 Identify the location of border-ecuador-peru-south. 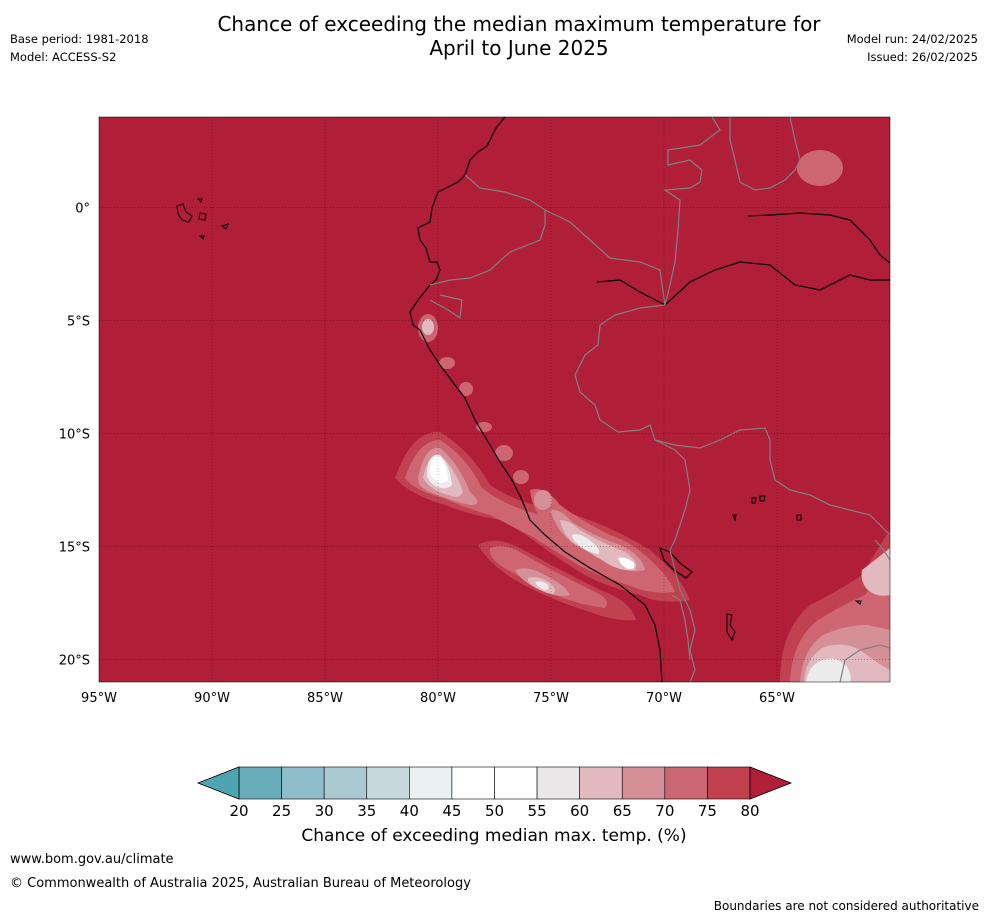
(446, 307).